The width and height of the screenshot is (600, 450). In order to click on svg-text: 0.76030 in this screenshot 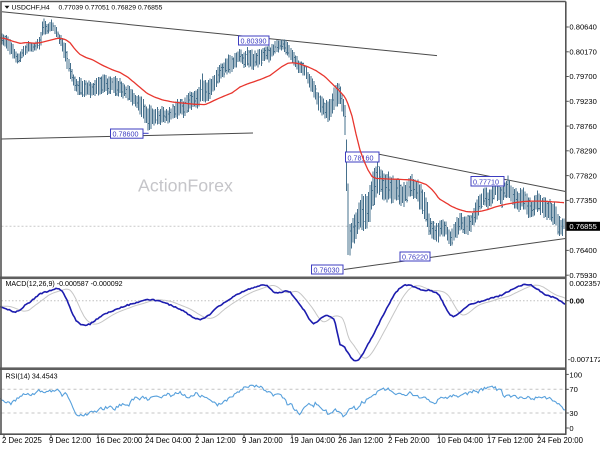, I will do `click(327, 269)`.